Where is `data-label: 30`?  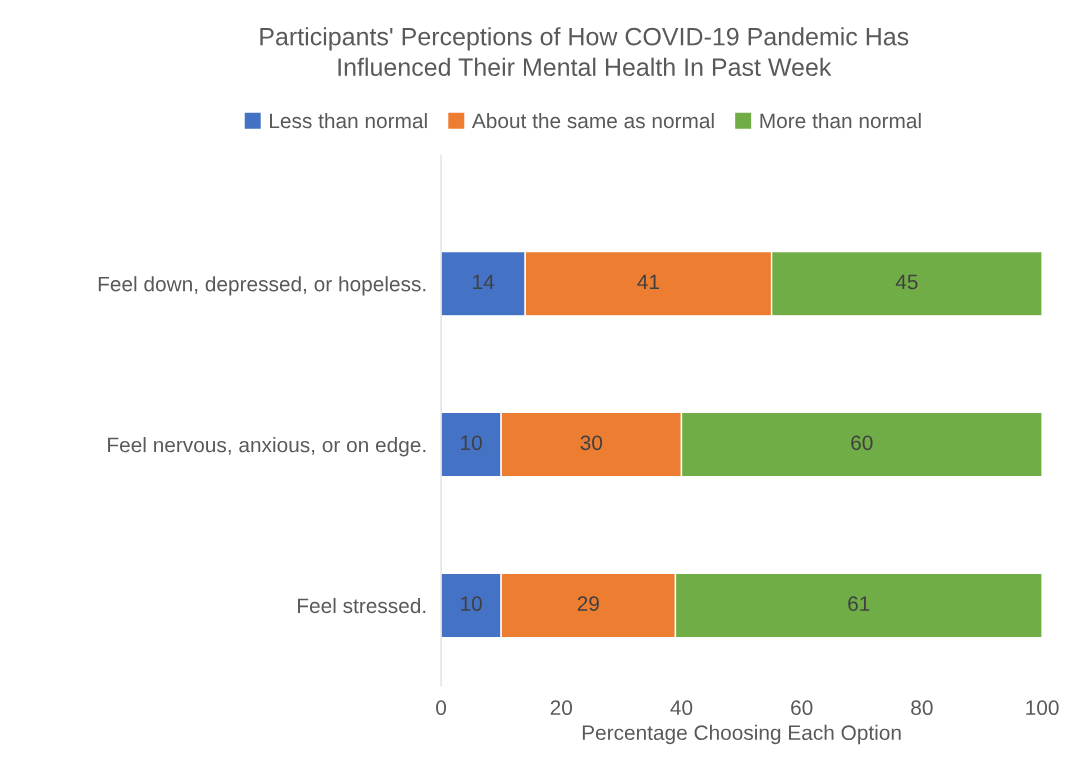
data-label: 30 is located at coordinates (591, 443).